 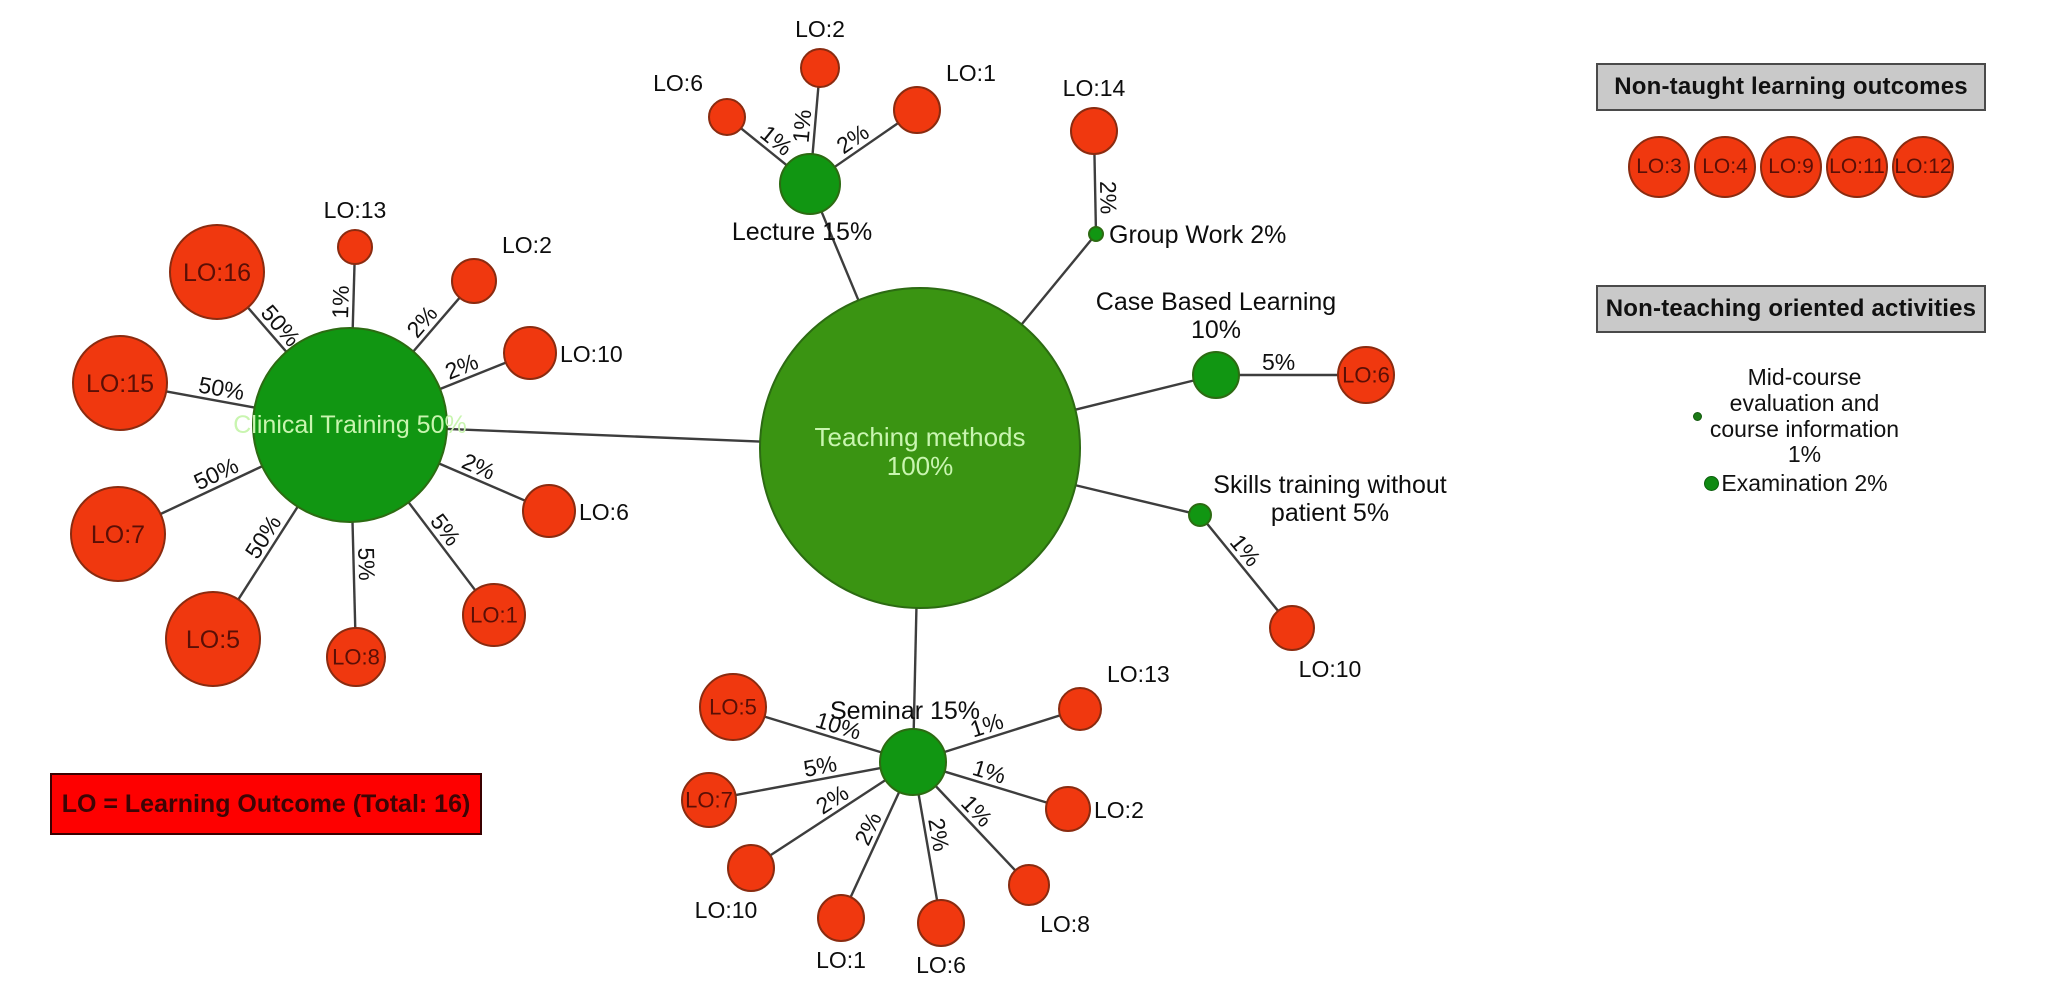 I want to click on non-taught-chip: LO:9, so click(x=1791, y=167).